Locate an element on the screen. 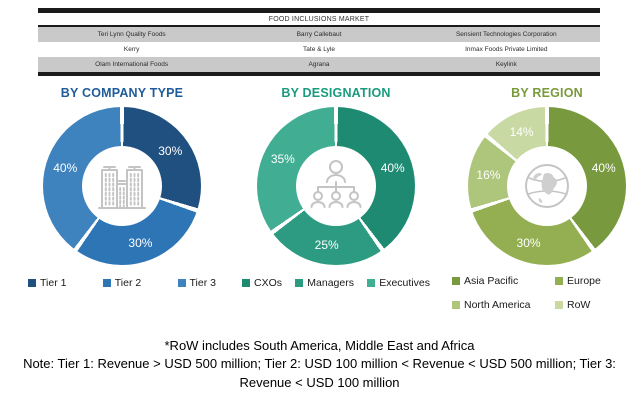  table-title-separator is located at coordinates (319, 26).